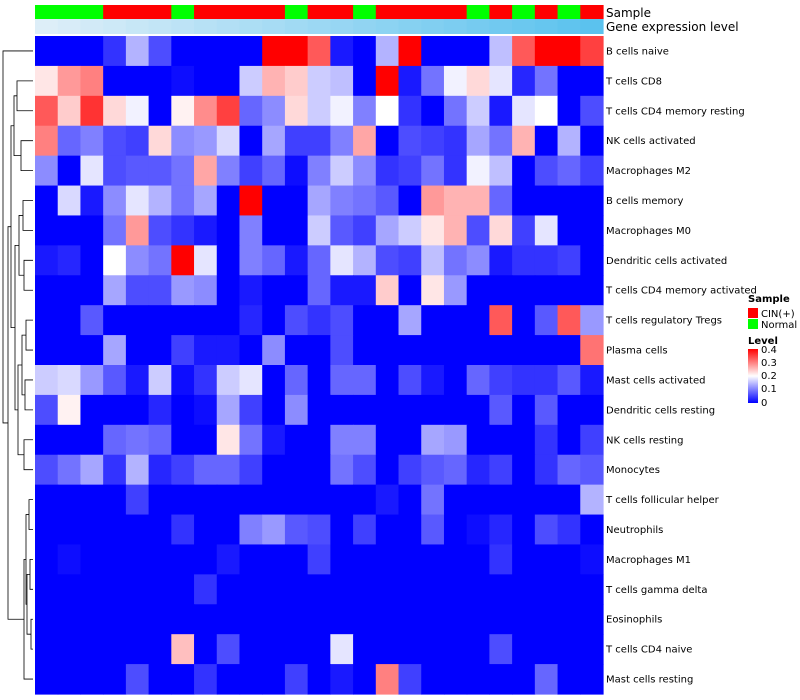 This screenshot has width=800, height=700. I want to click on heatmap-cell-r11-c16, so click(410, 380).